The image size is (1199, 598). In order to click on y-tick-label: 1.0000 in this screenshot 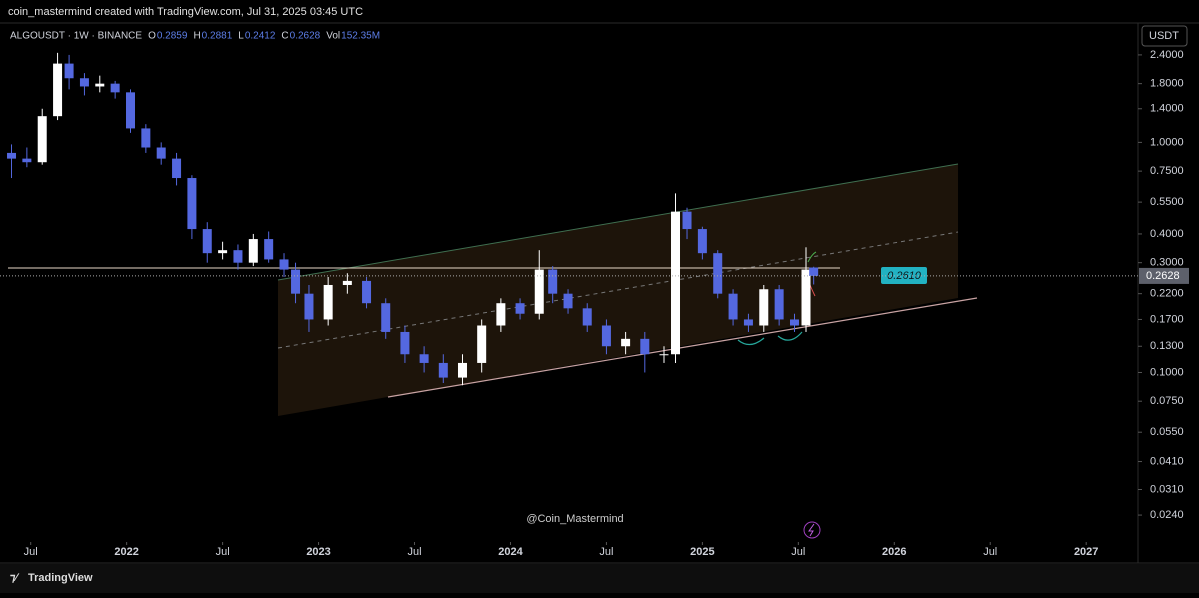, I will do `click(1167, 142)`.